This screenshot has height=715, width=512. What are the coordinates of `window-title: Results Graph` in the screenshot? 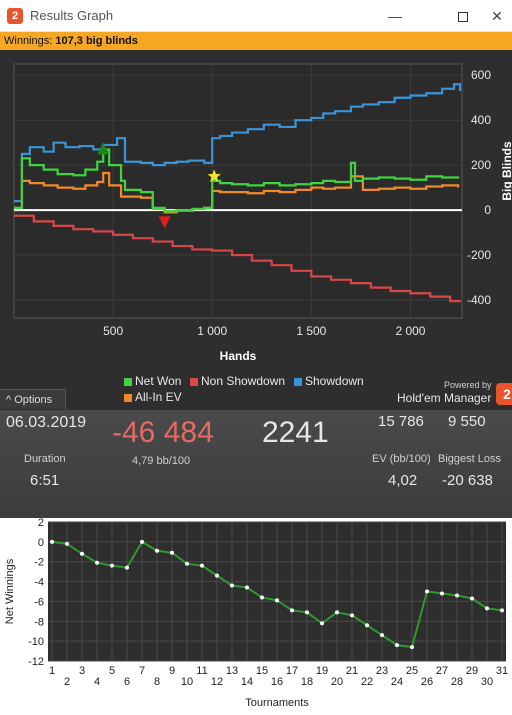 It's located at (72, 15).